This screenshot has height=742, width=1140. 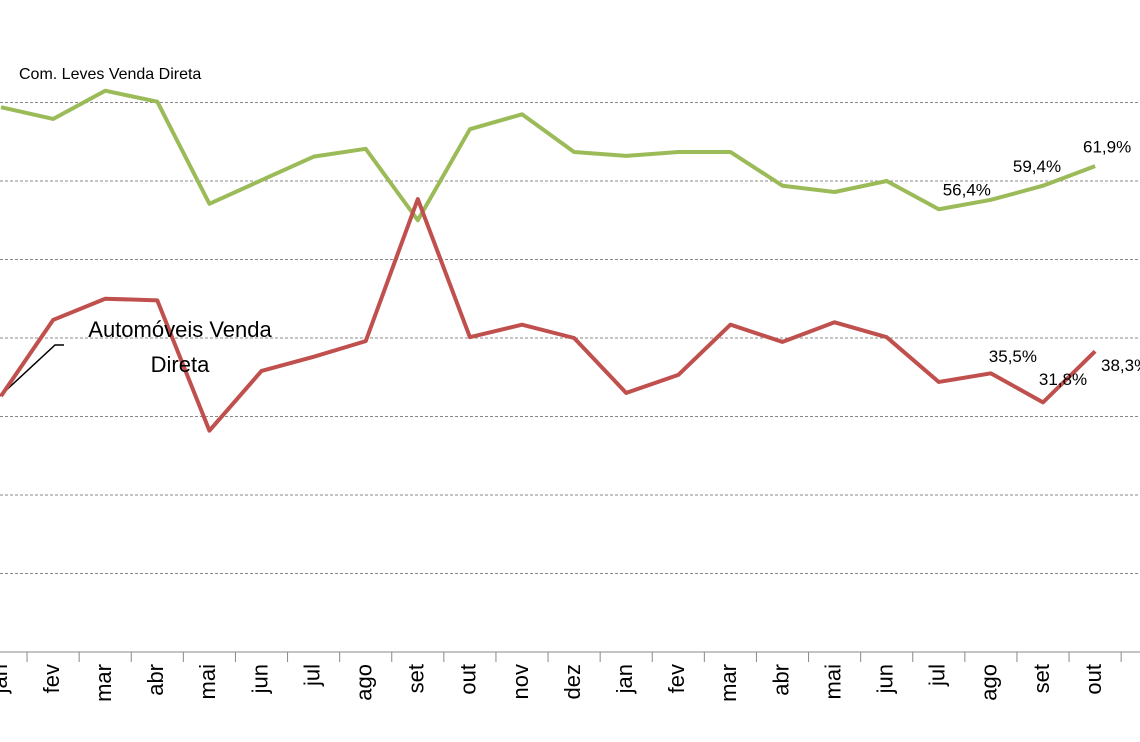 I want to click on x-tick-label: dez, so click(x=572, y=681).